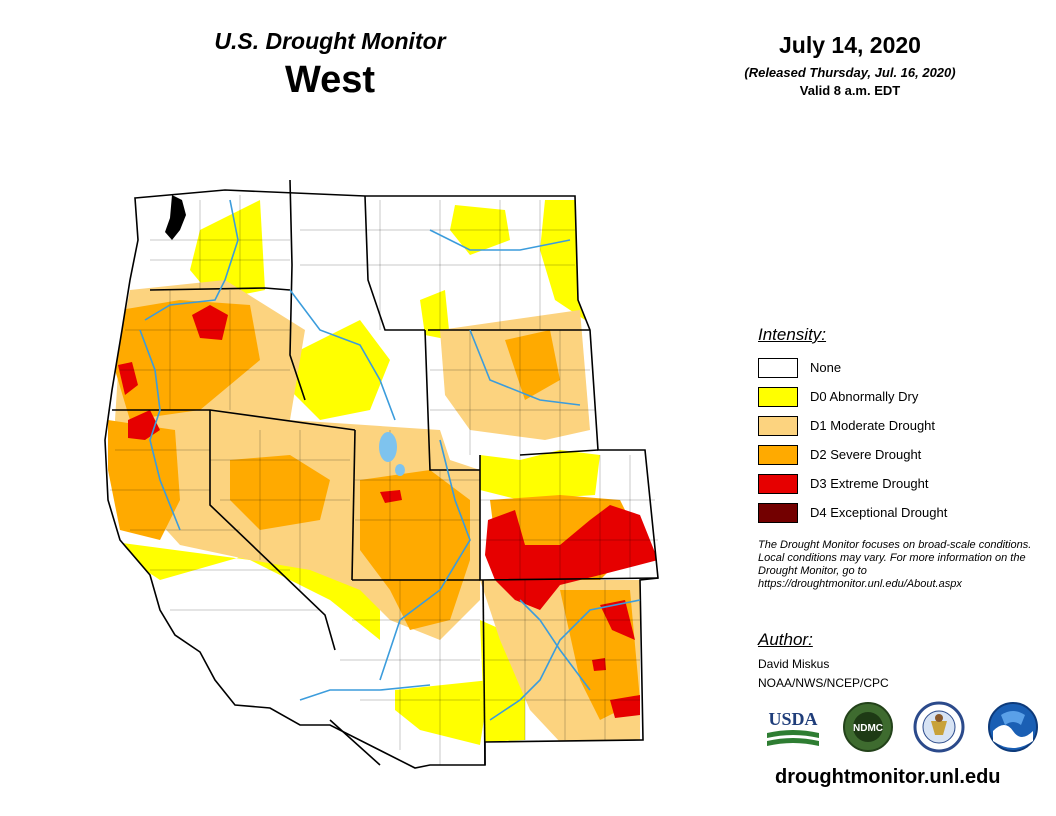 The width and height of the screenshot is (1056, 816). Describe the element at coordinates (850, 90) in the screenshot. I see `valid-time: Valid 8 a.m. EDT` at that location.